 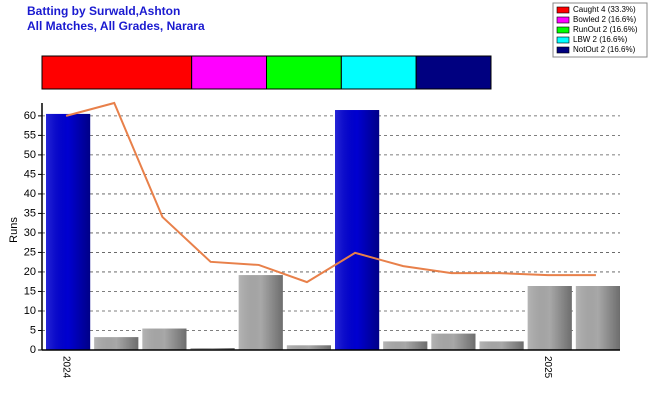 I want to click on y-tick-label: 50, so click(x=30, y=155).